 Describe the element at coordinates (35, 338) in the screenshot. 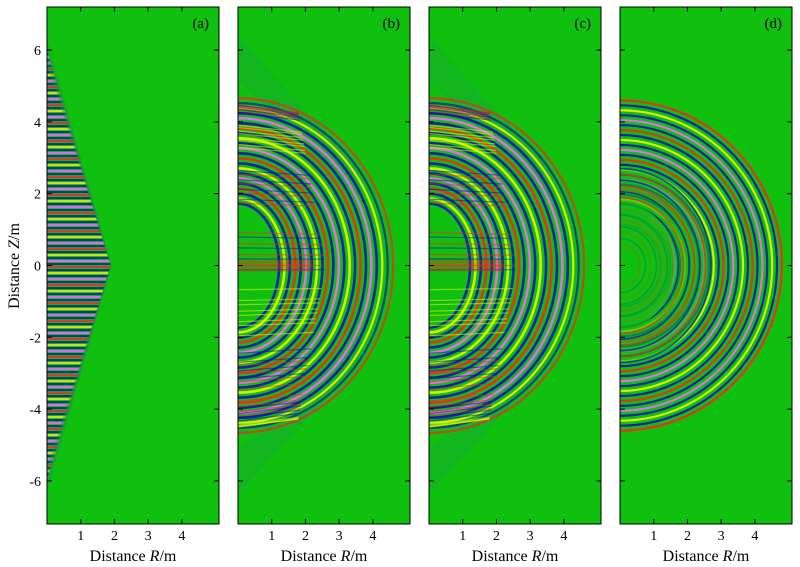

I see `y-tick-label: -2` at that location.